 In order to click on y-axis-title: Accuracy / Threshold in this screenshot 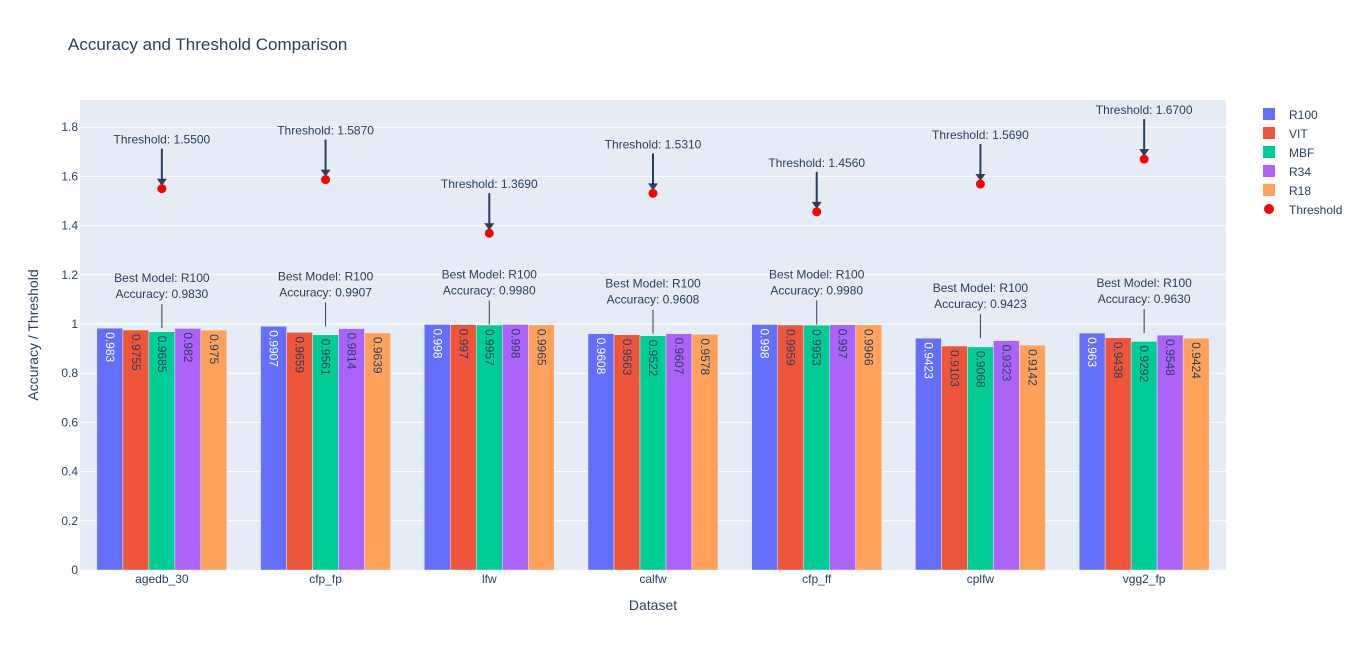, I will do `click(33, 334)`.